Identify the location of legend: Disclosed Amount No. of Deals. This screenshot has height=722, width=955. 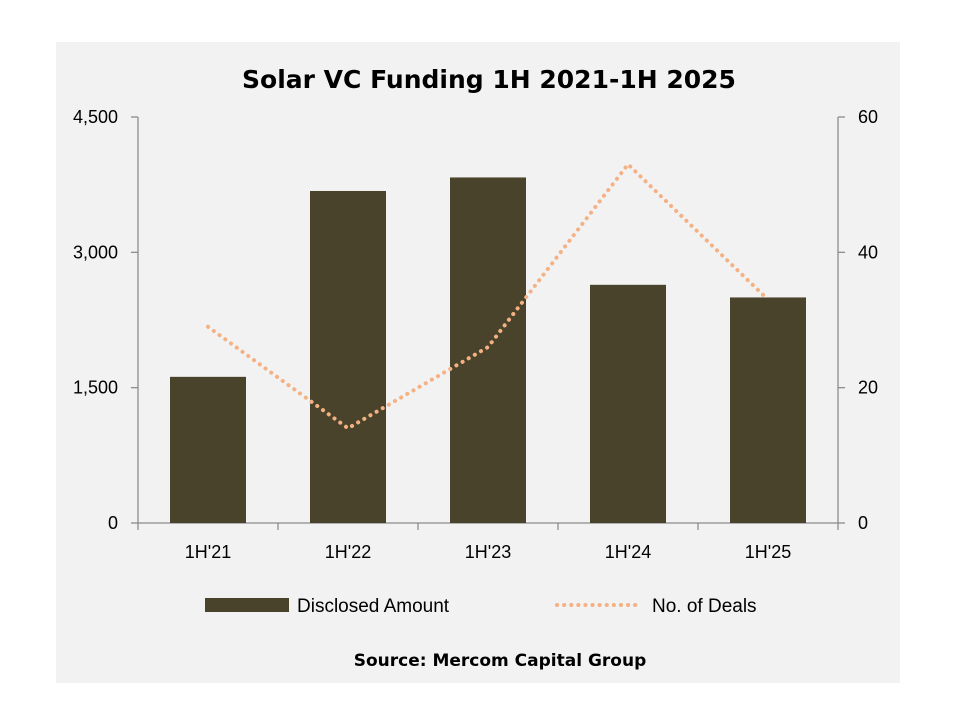
(481, 606).